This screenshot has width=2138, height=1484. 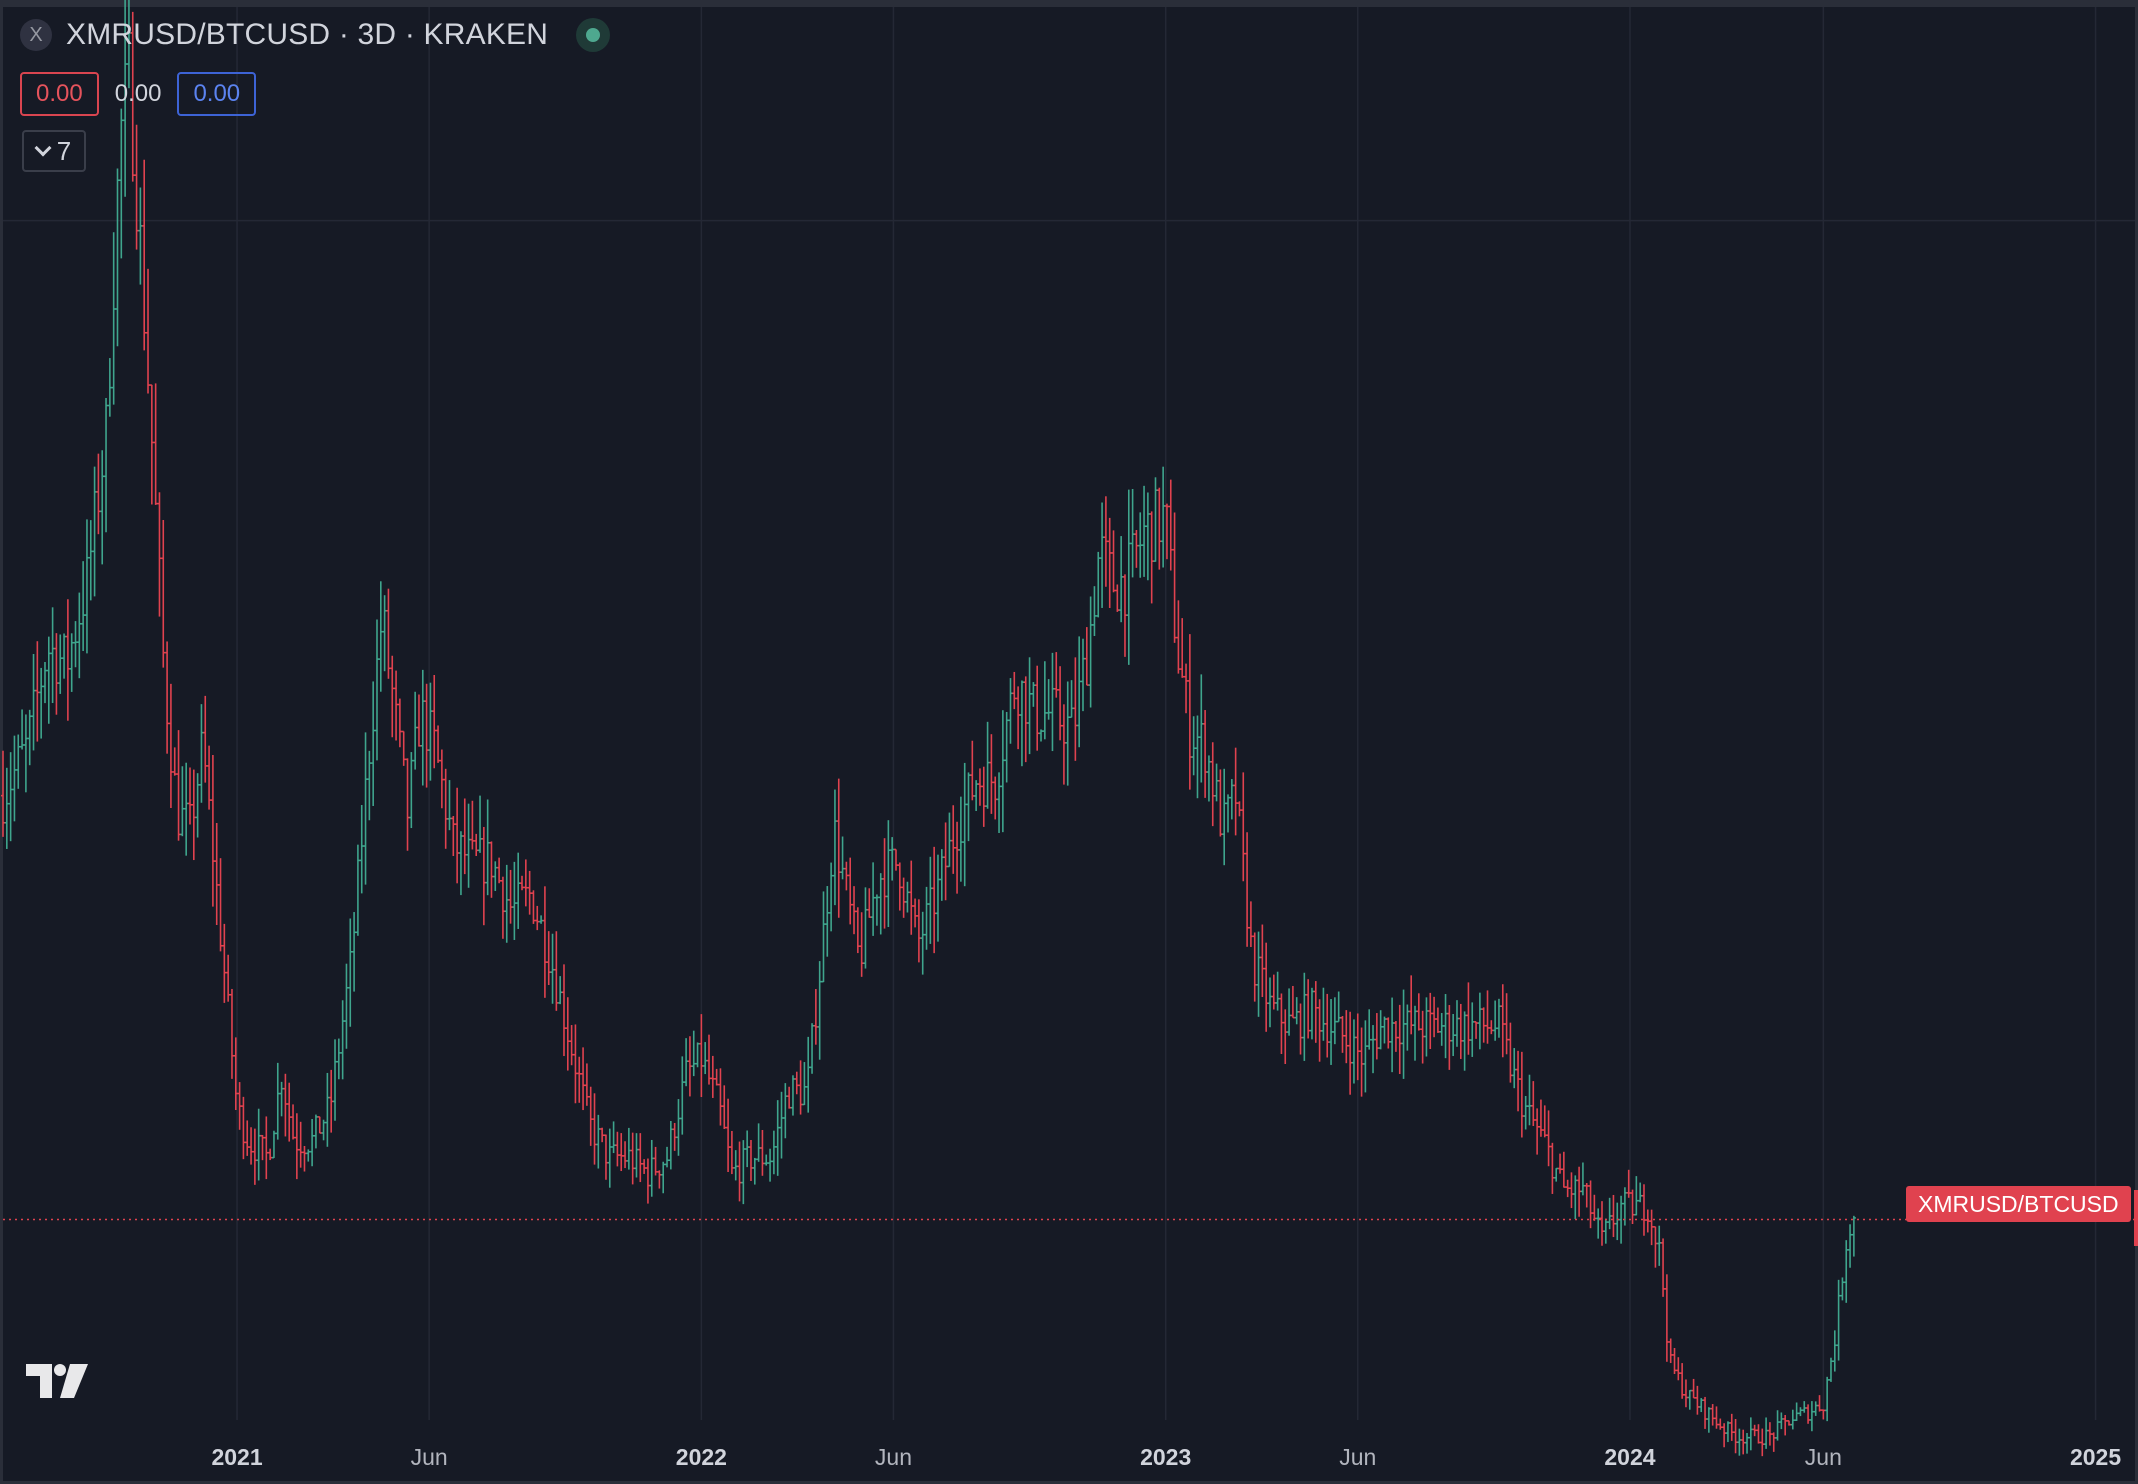 I want to click on x-icon-glyph: X, so click(x=36, y=34).